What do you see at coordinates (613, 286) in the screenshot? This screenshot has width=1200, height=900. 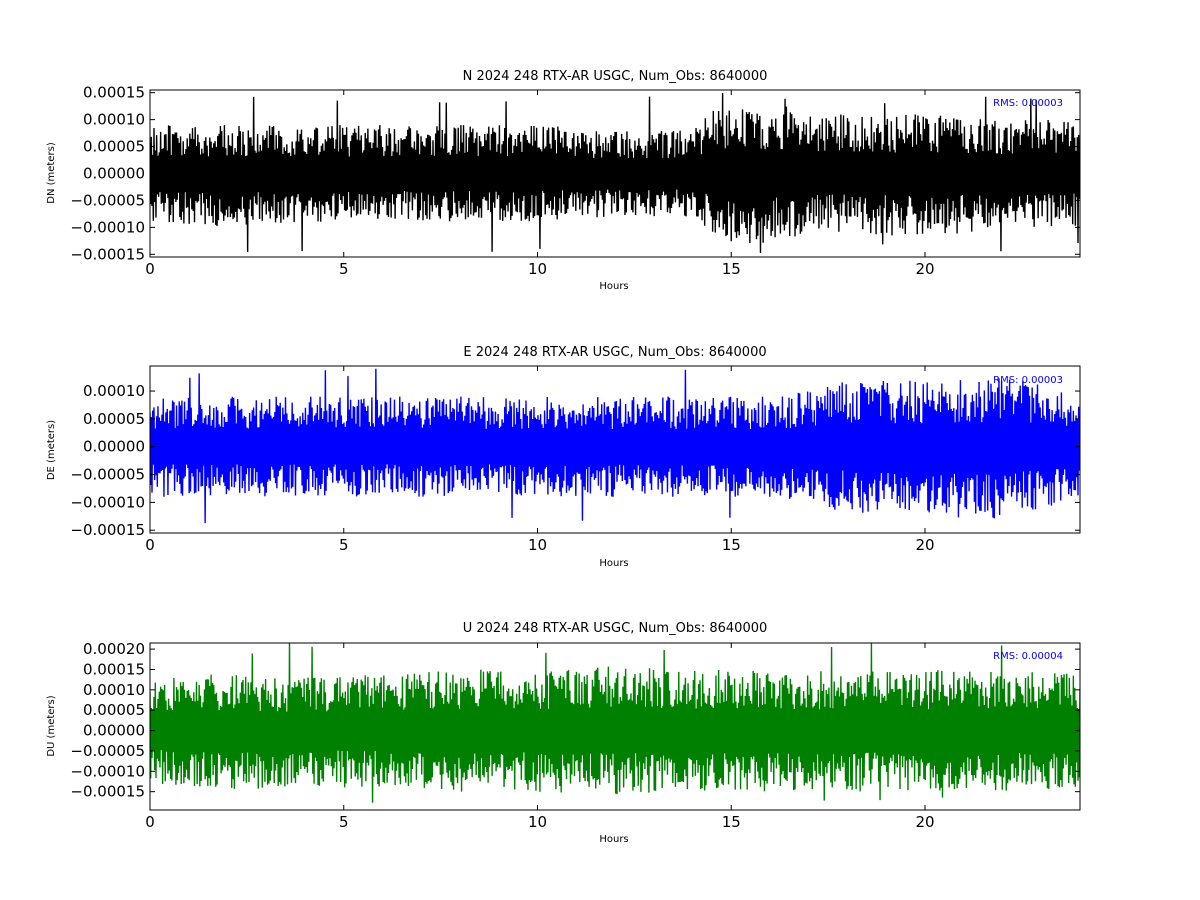 I see `panel-north-x-axis-label: Hours` at bounding box center [613, 286].